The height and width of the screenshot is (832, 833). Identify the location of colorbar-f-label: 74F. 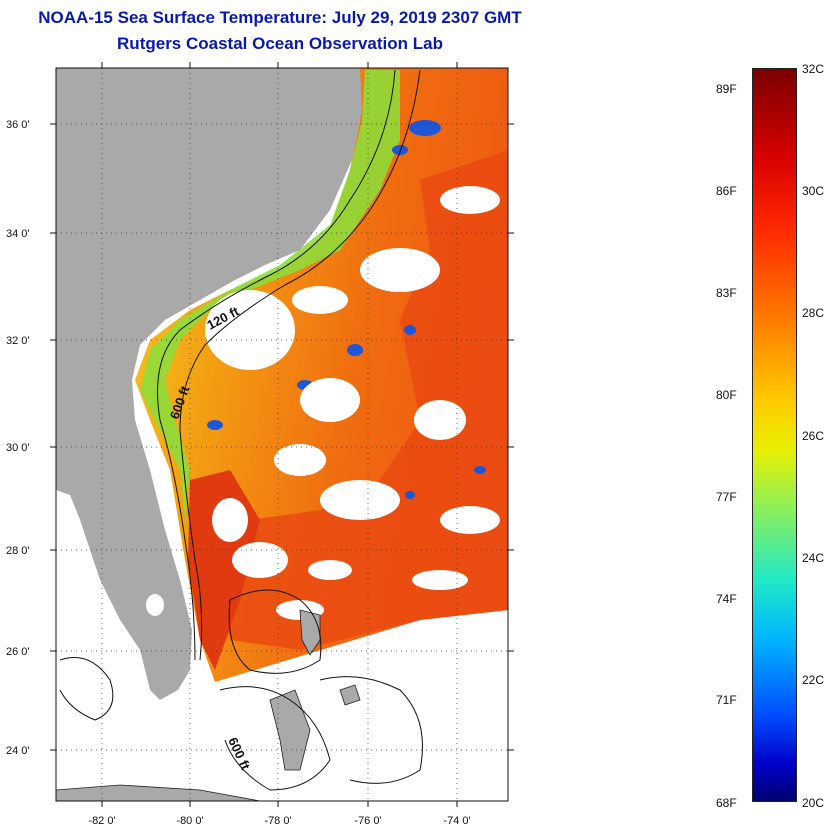
(726, 599).